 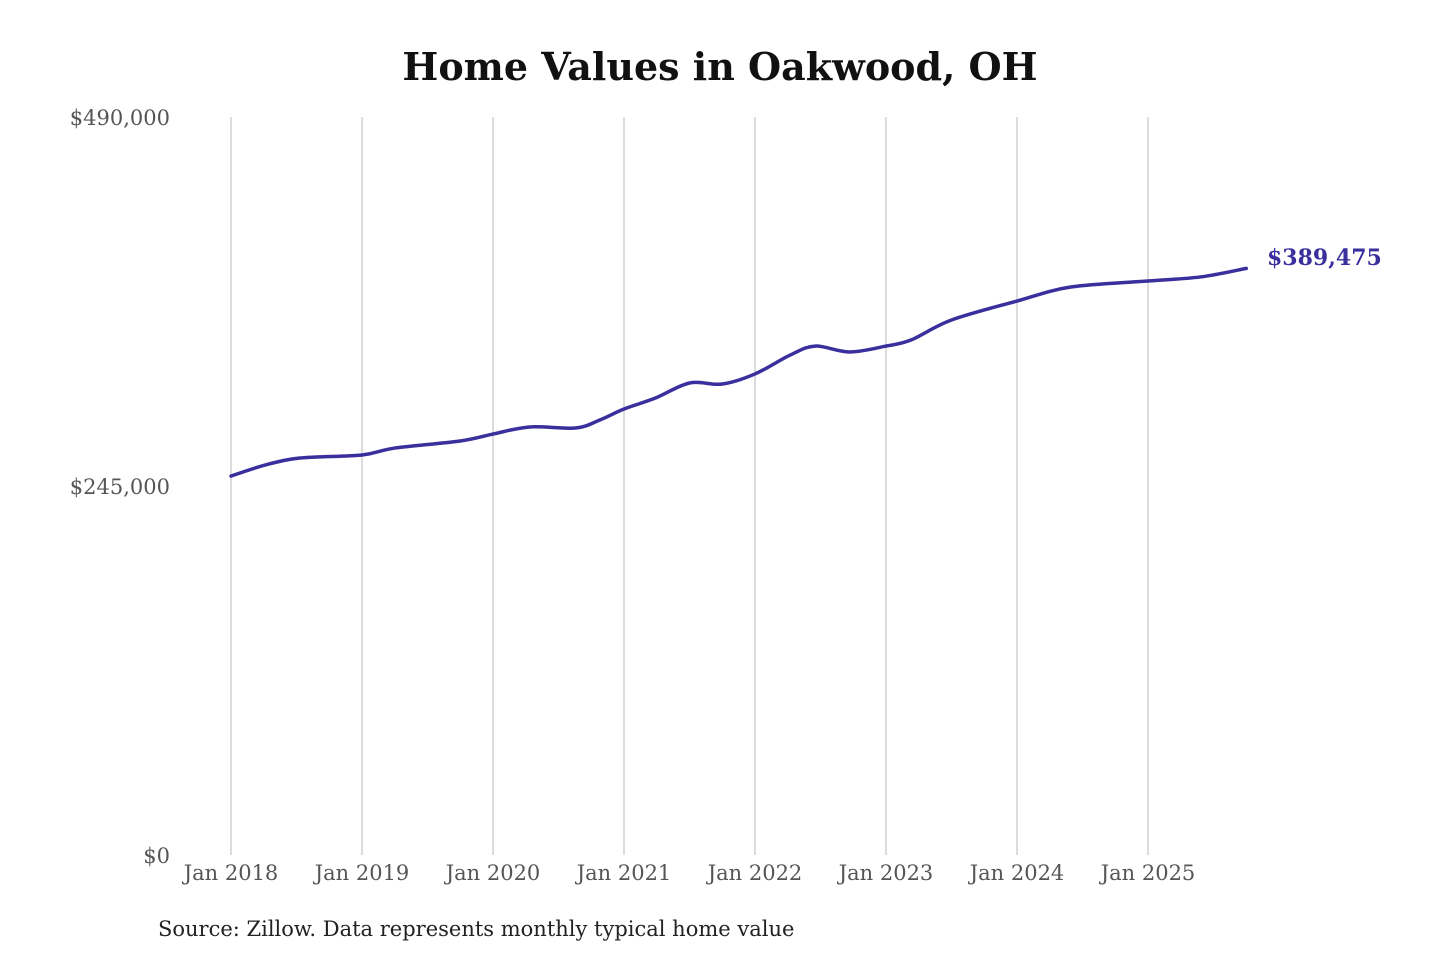 I want to click on x-tick-label: Jan 2024, so click(x=1016, y=873).